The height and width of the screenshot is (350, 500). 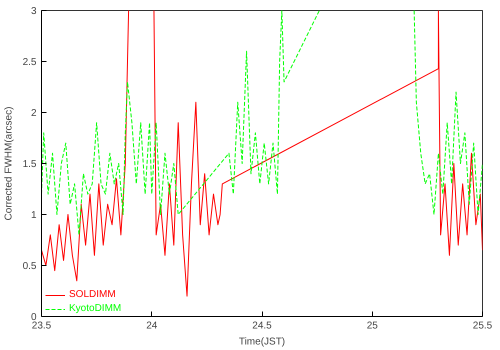 I want to click on y-tick-label: 1.5, so click(x=29, y=164).